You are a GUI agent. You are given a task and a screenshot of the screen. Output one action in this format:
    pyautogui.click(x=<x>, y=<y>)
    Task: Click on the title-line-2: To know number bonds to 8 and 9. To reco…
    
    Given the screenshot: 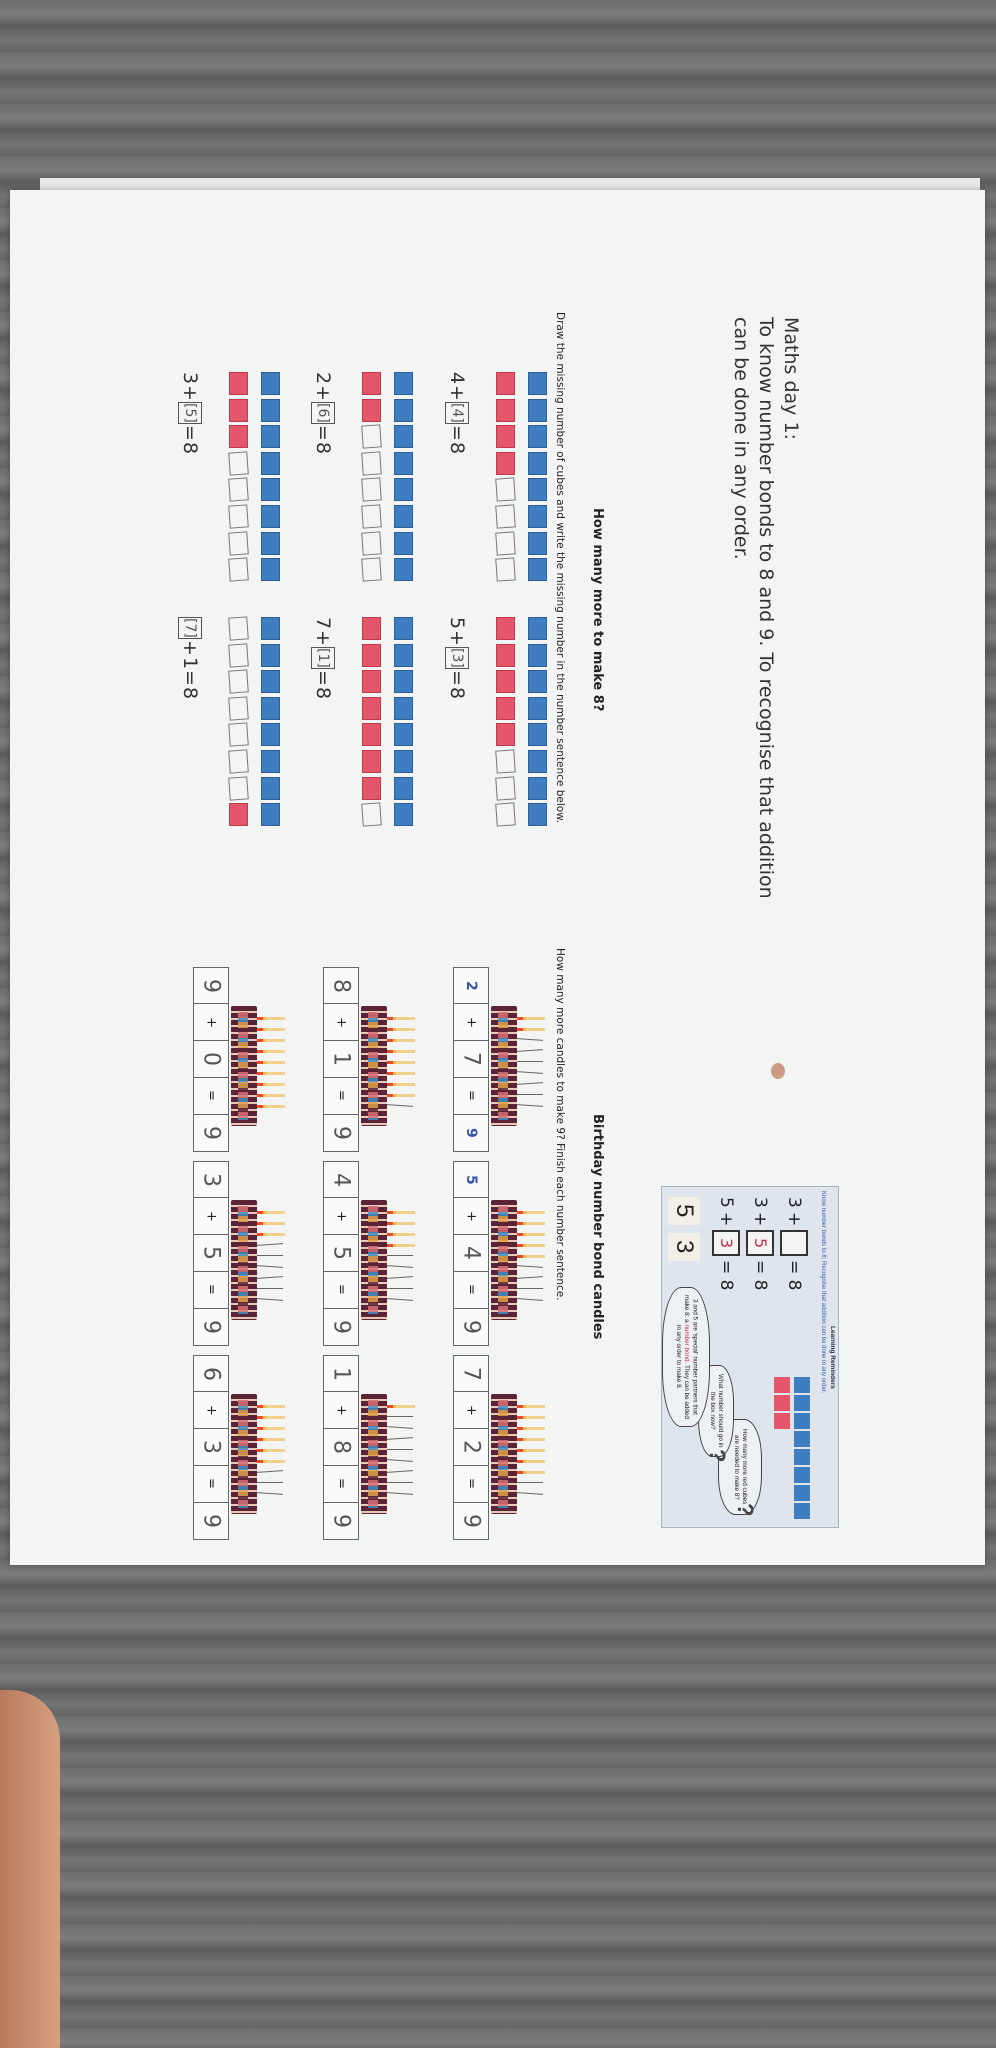 What is the action you would take?
    pyautogui.click(x=766, y=608)
    